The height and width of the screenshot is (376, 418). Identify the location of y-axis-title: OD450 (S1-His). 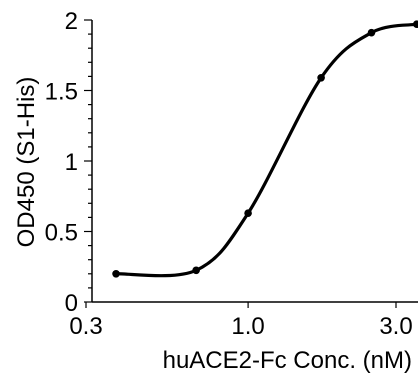
(26, 162).